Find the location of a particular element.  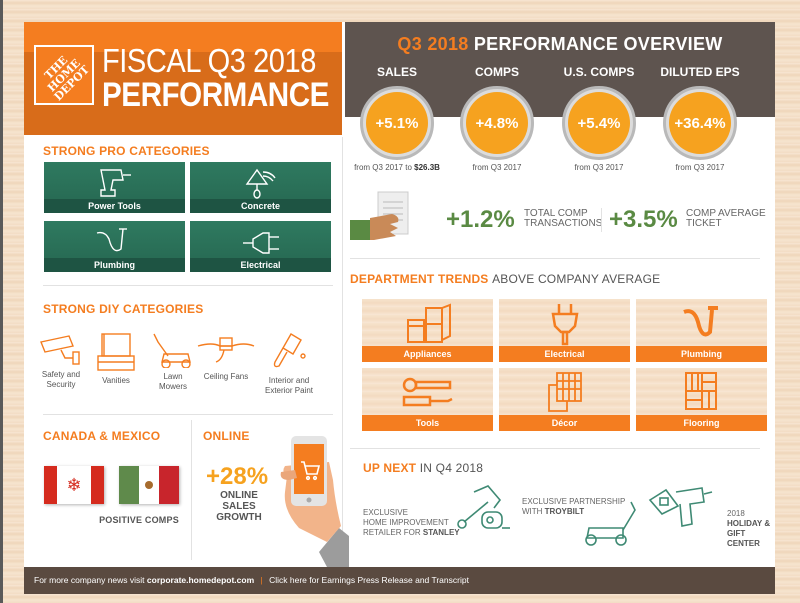

overview-title-rest: PERFORMANCE OVERVIEW is located at coordinates (598, 44).